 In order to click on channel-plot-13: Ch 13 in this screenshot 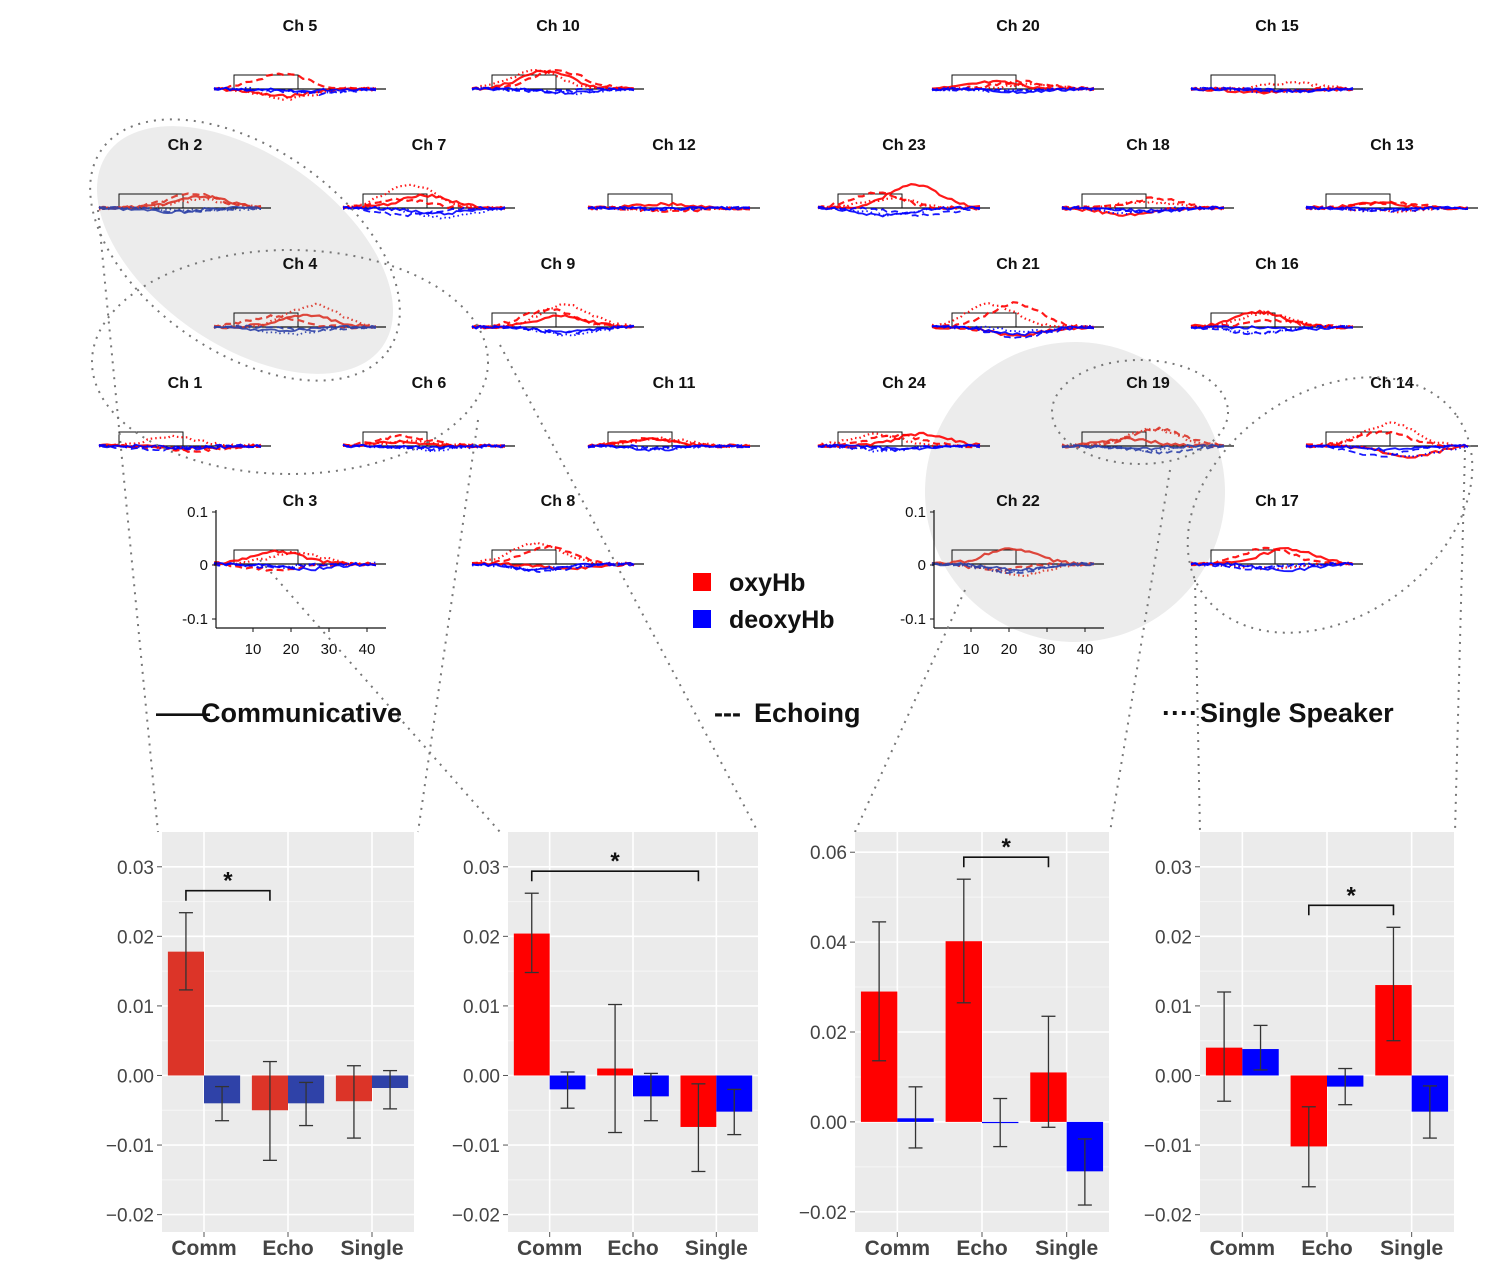, I will do `click(1391, 175)`.